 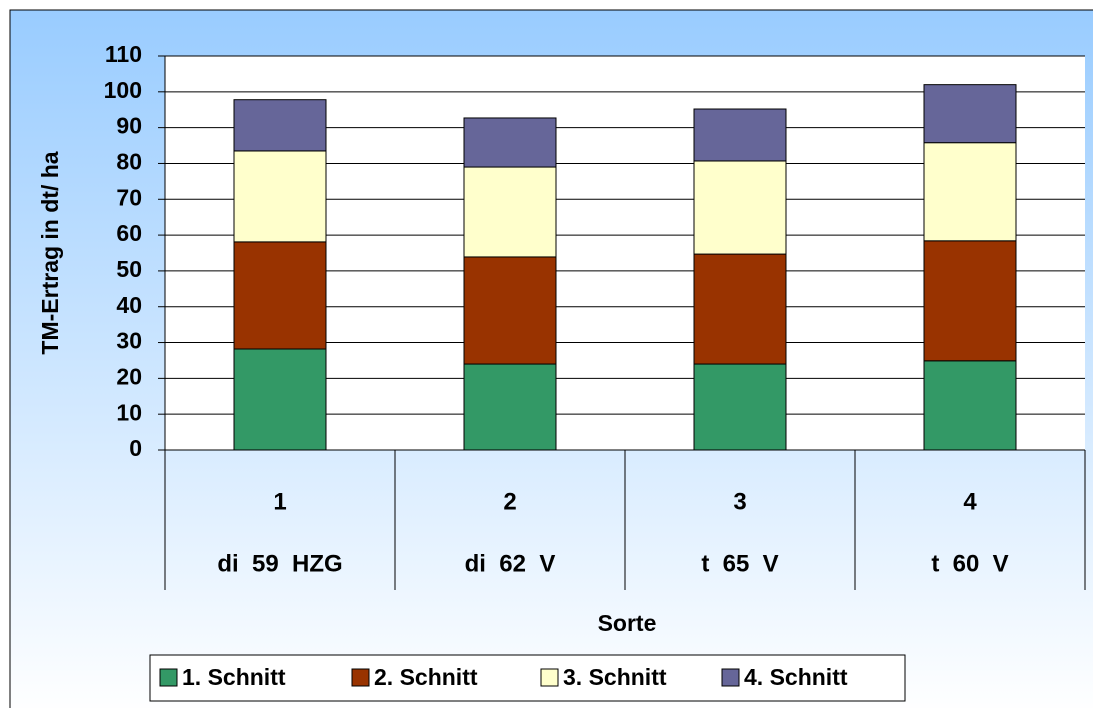 I want to click on y-axis-title: TM-Ertrag in dt/ ha, so click(x=50, y=252).